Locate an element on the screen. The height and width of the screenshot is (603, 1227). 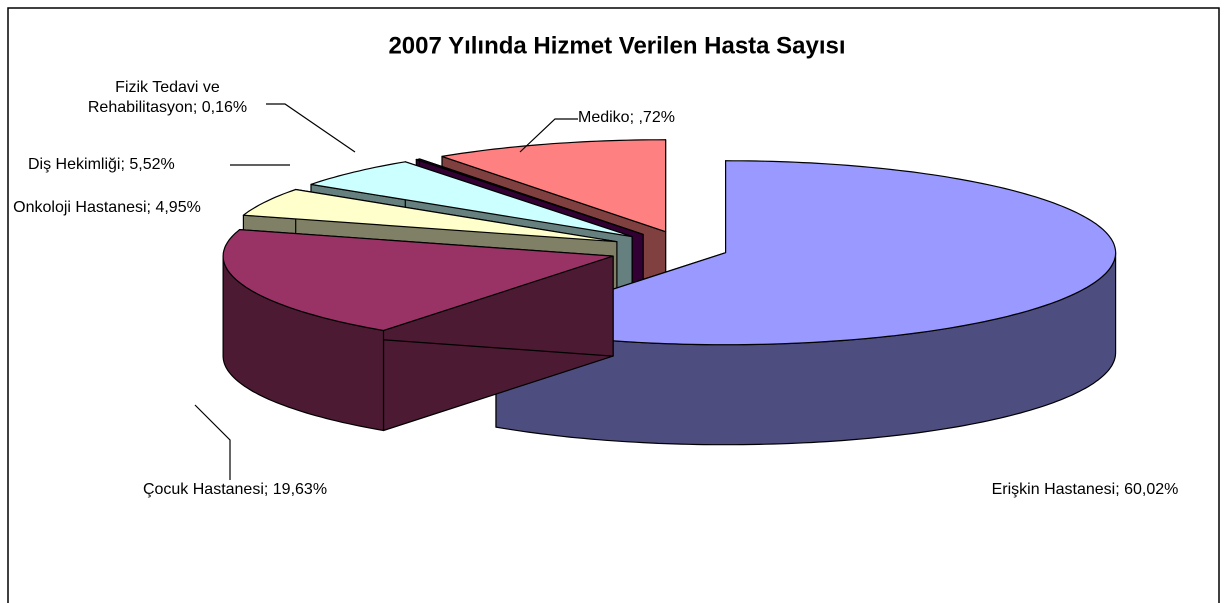
slice-label: Onkoloji Hastanesi; 4,95% is located at coordinates (107, 208).